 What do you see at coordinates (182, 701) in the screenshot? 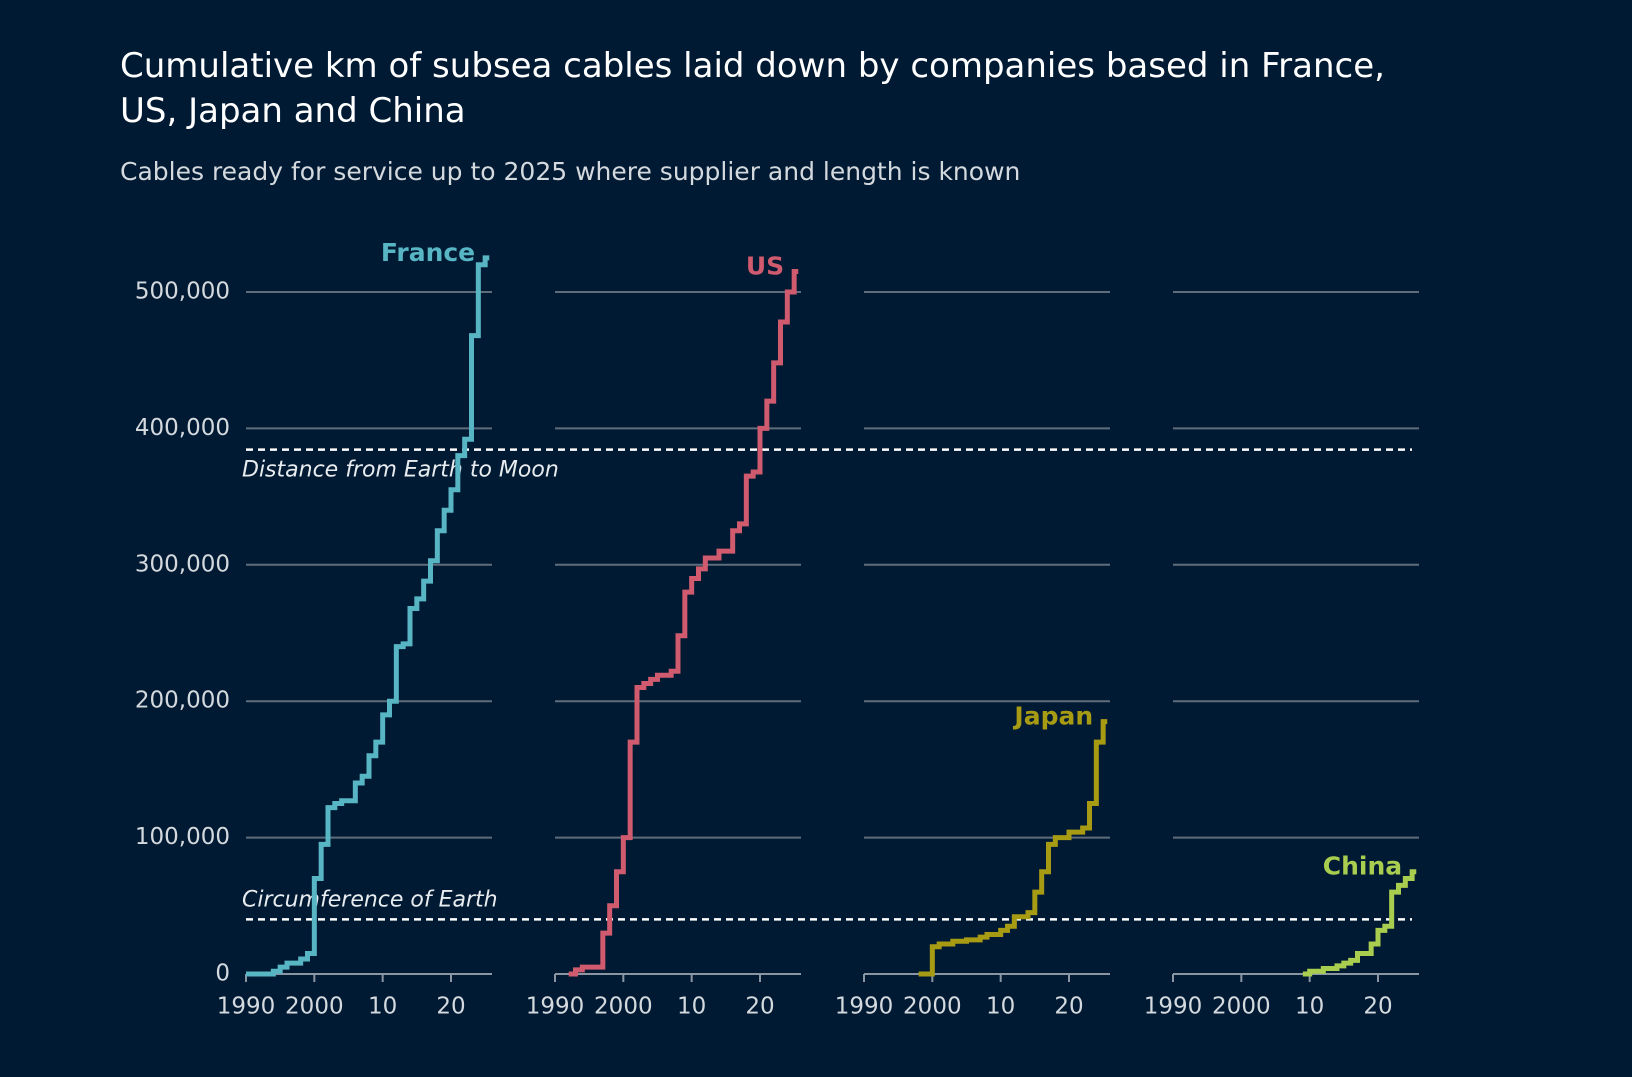
I see `y-tick-label: 200,000` at bounding box center [182, 701].